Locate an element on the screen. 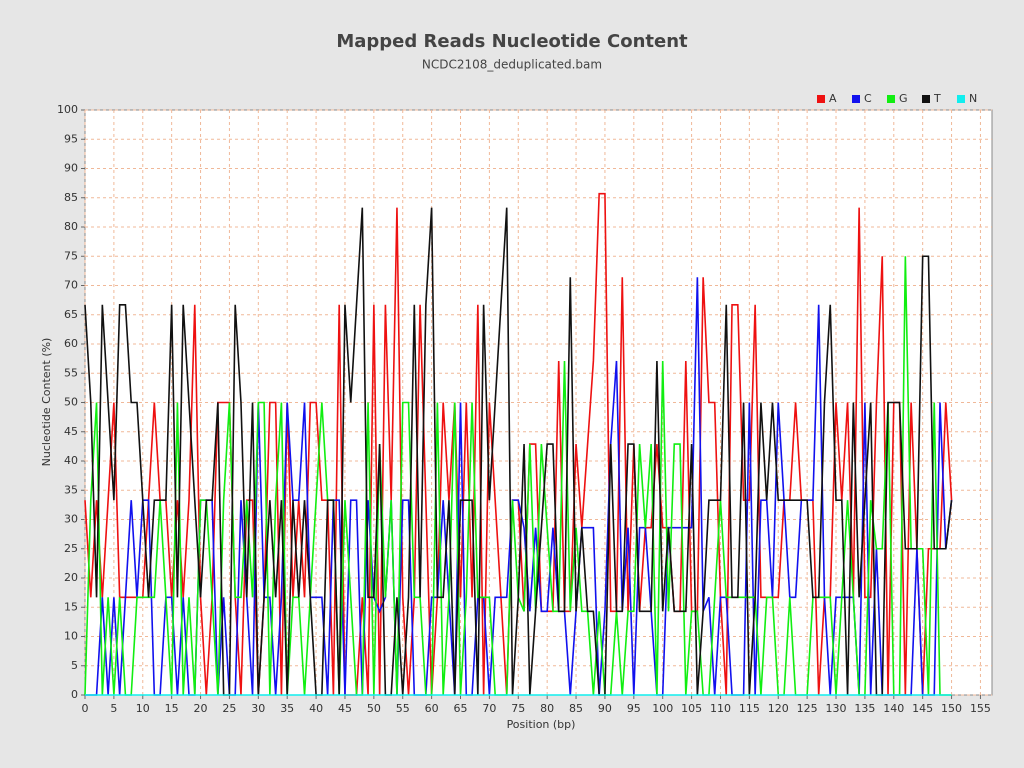 This screenshot has height=768, width=1024. y-tick-label: 75 is located at coordinates (71, 255).